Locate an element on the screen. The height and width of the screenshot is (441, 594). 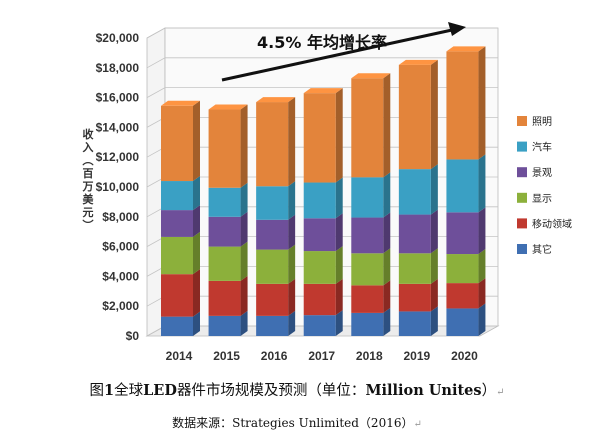
y-axis-label: 收入︵百万美元︶ is located at coordinates (88, 179).